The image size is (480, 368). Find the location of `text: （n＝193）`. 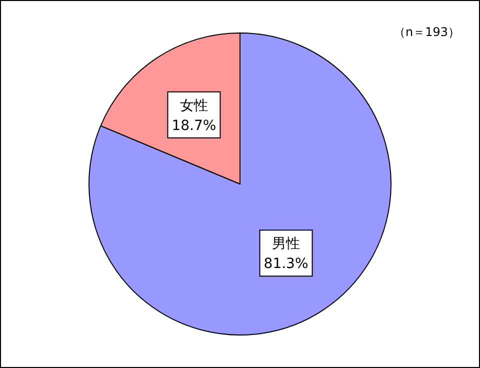

text: （n＝193） is located at coordinates (426, 32).